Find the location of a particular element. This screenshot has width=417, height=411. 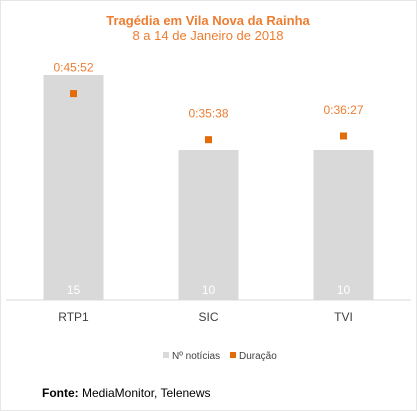

category-label: SIC is located at coordinates (208, 317).